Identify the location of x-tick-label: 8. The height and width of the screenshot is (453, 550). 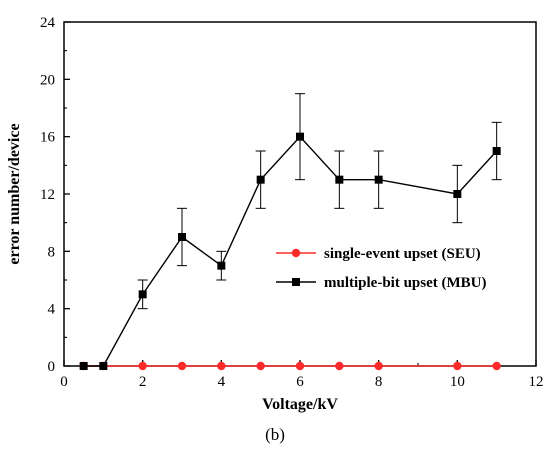
(379, 382).